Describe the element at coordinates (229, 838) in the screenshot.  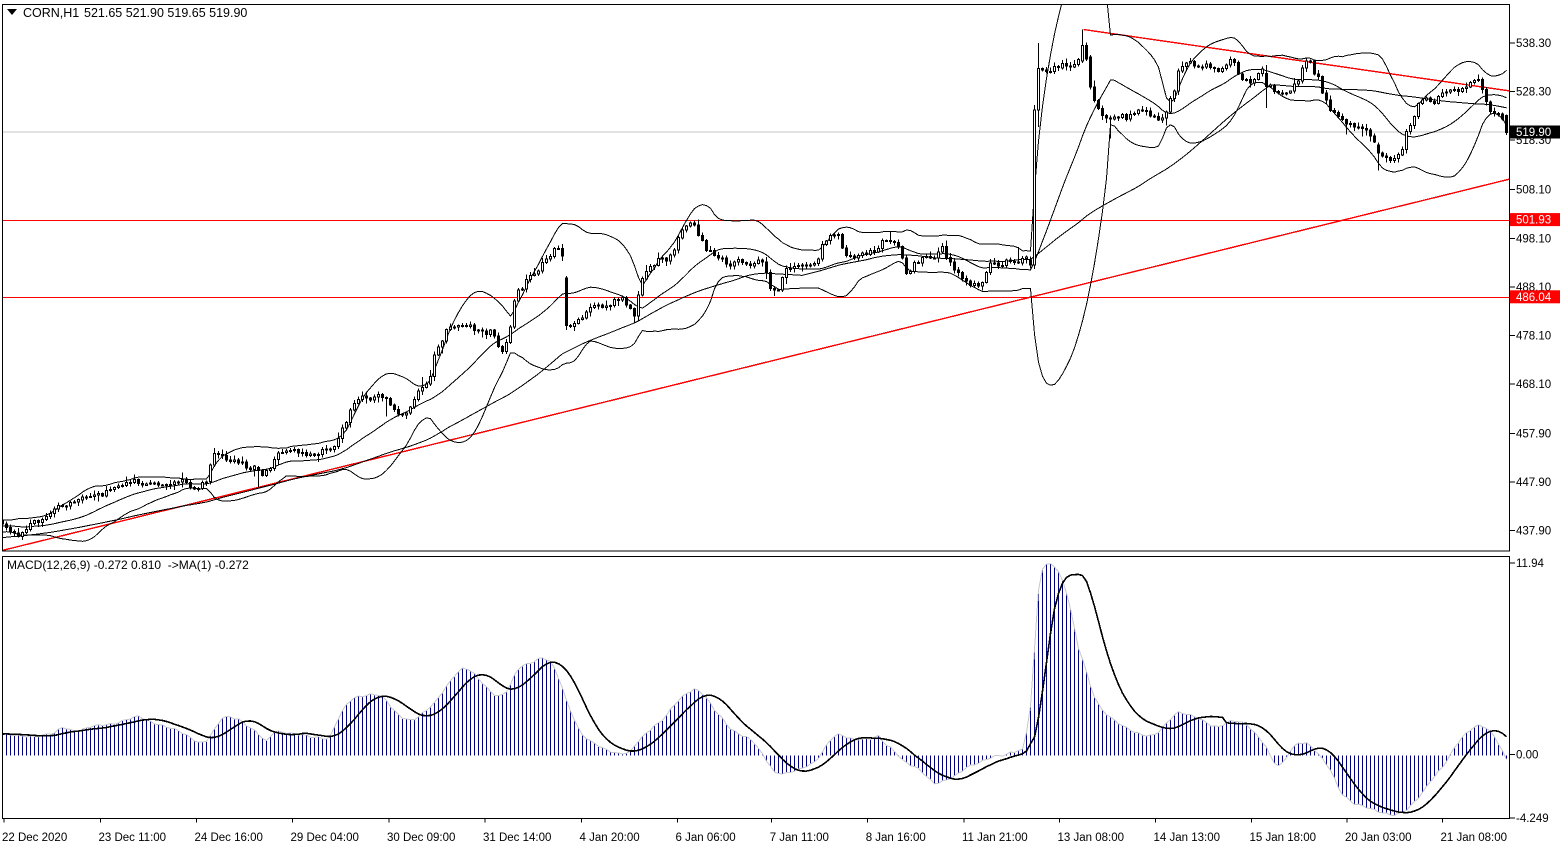
I see `svg-text: 24 Dec 16:00` at that location.